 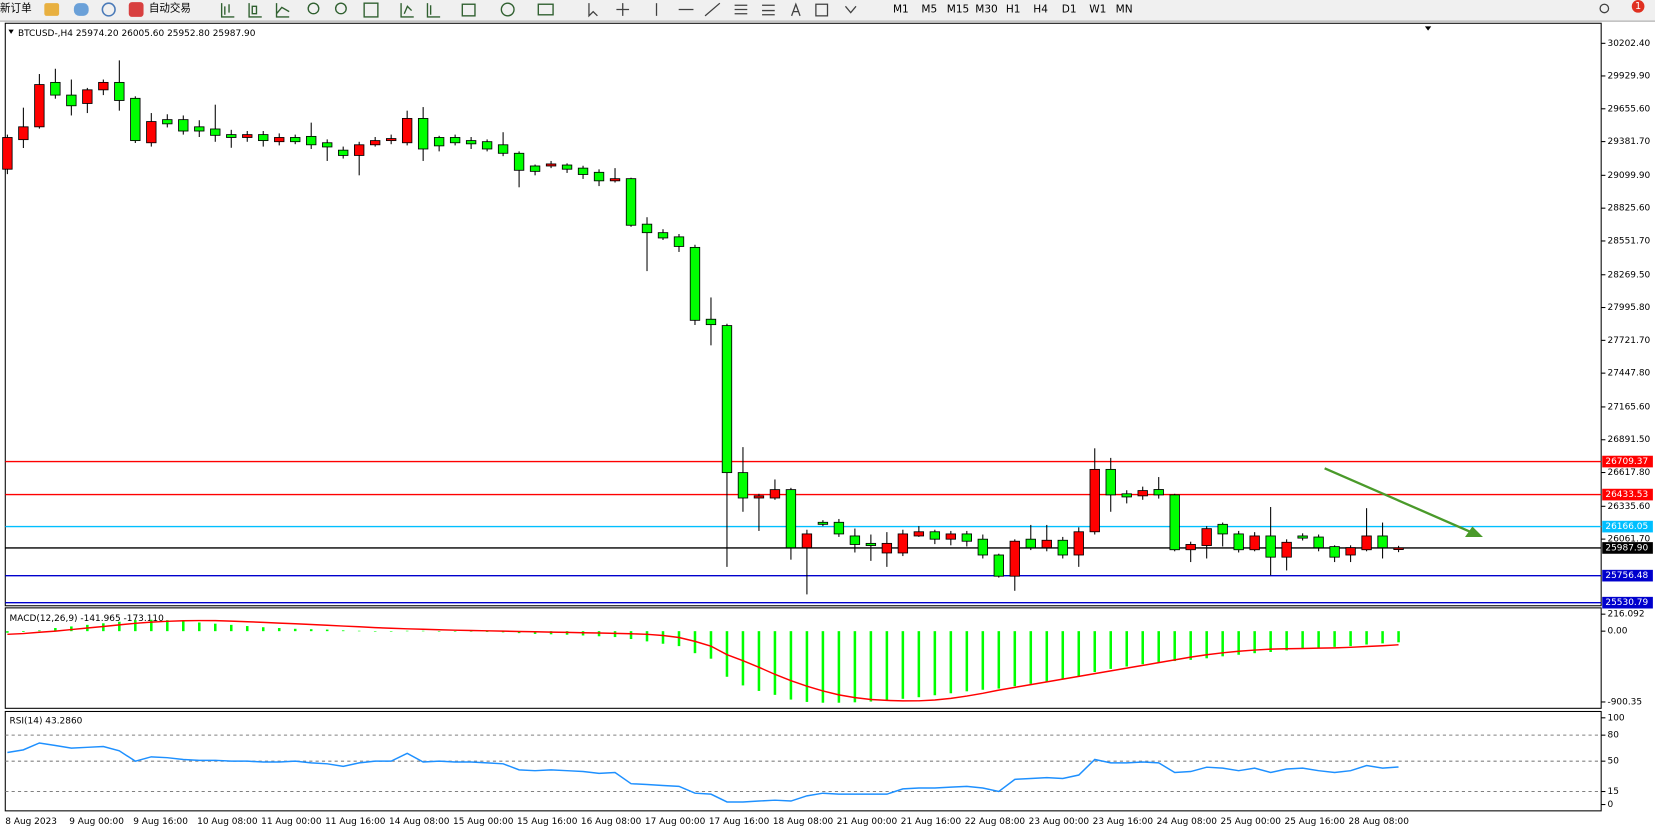 I want to click on y-tick-label: 29099.90, so click(x=1629, y=176).